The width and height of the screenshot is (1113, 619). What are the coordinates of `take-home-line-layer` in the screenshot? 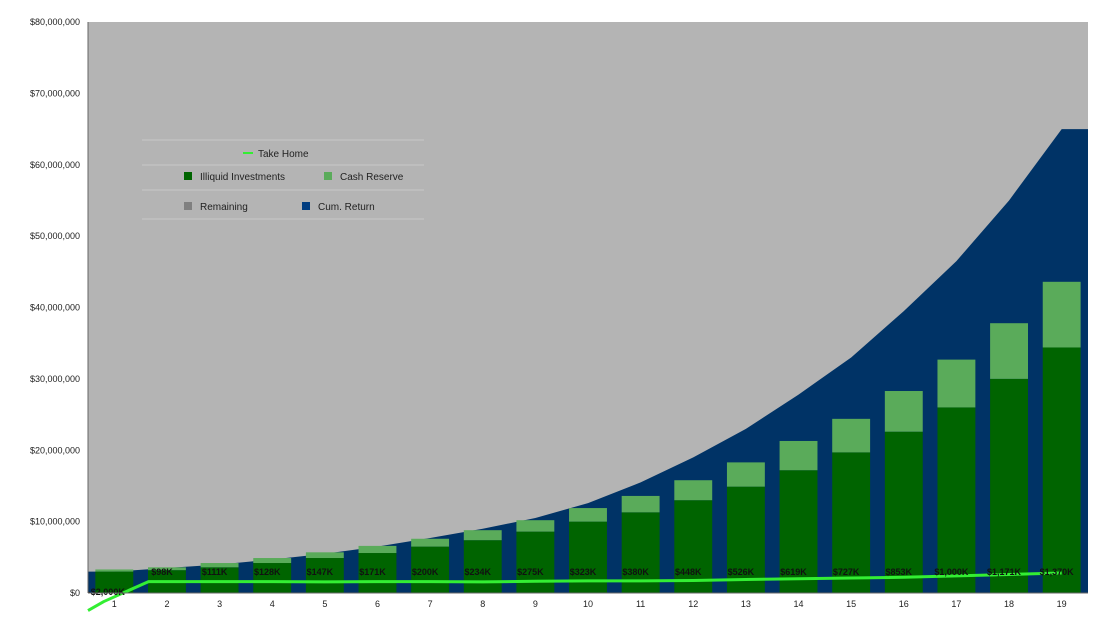 It's located at (574, 591).